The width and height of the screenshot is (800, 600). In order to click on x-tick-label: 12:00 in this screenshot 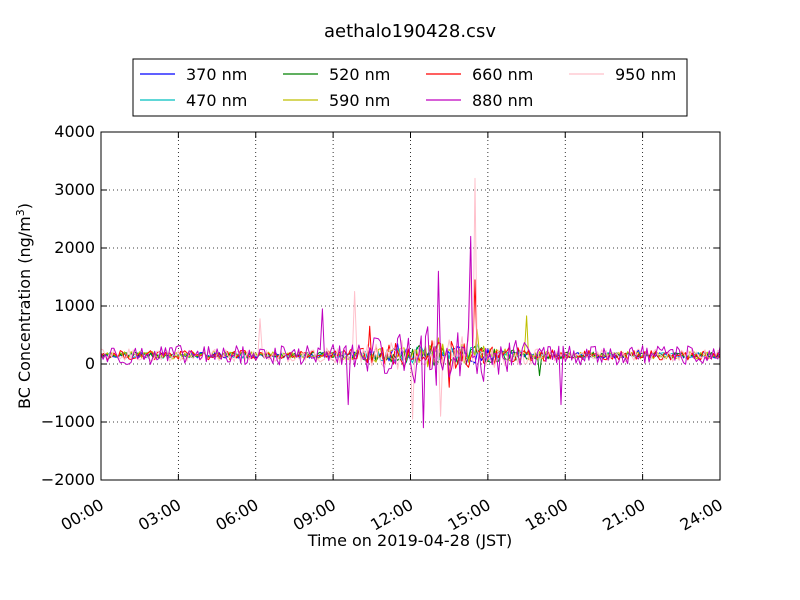, I will do `click(391, 515)`.